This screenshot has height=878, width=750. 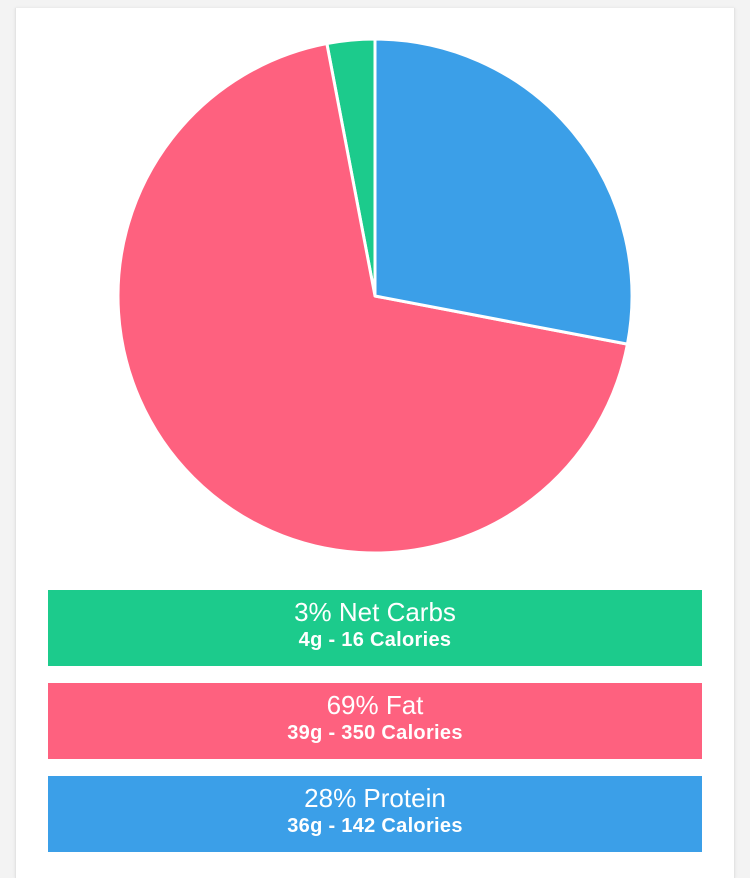 What do you see at coordinates (375, 814) in the screenshot?
I see `legend-protein: 28% Protein 36g - 142 Calories` at bounding box center [375, 814].